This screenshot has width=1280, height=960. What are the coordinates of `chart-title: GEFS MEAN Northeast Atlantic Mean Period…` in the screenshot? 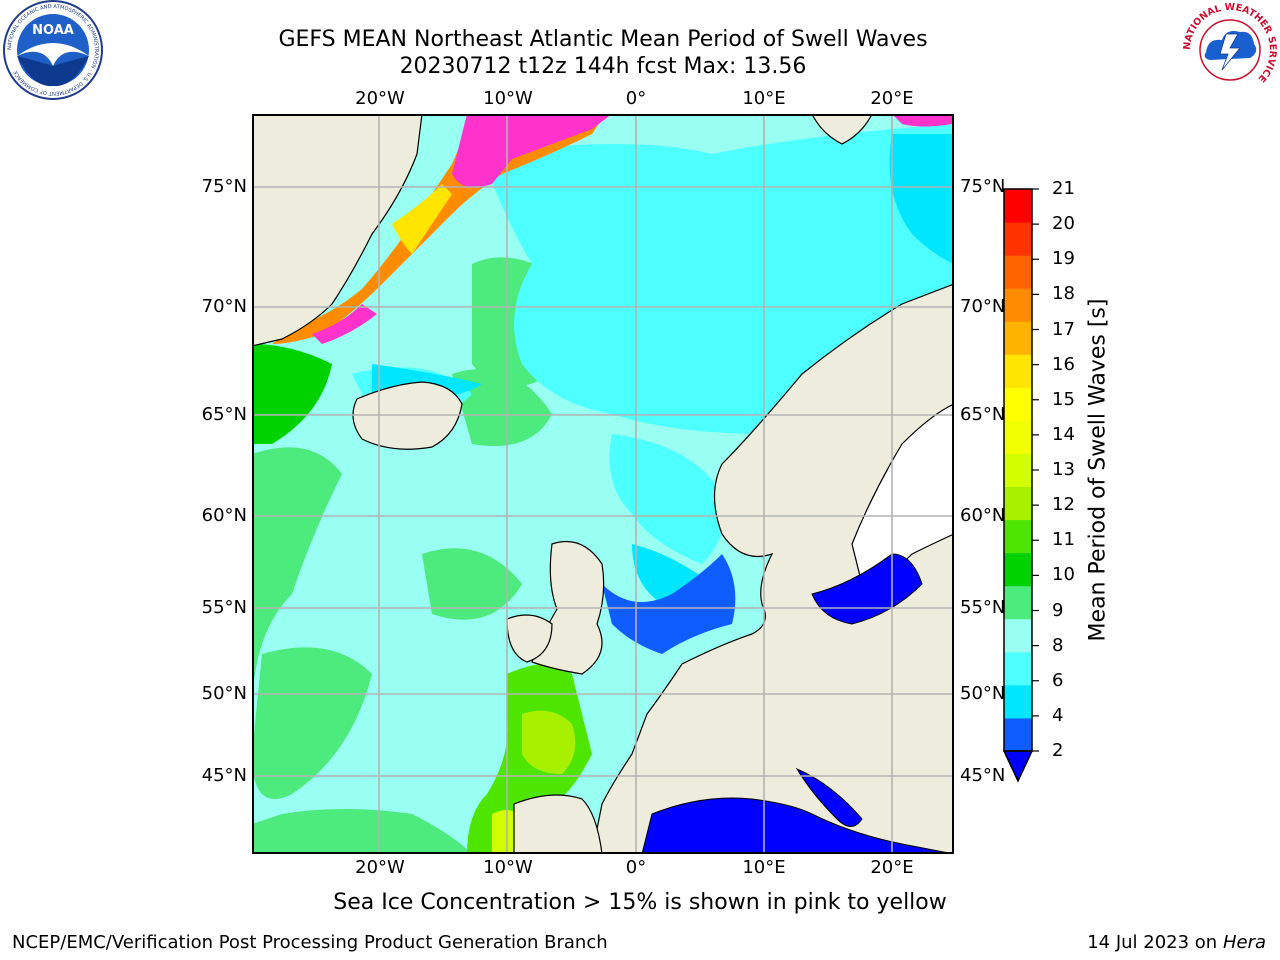 It's located at (603, 39).